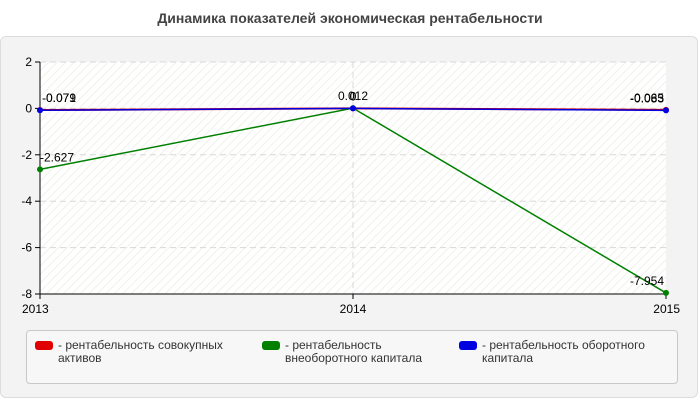 The image size is (700, 400). Describe the element at coordinates (271, 345) in the screenshot. I see `legend-swatch-green` at that location.